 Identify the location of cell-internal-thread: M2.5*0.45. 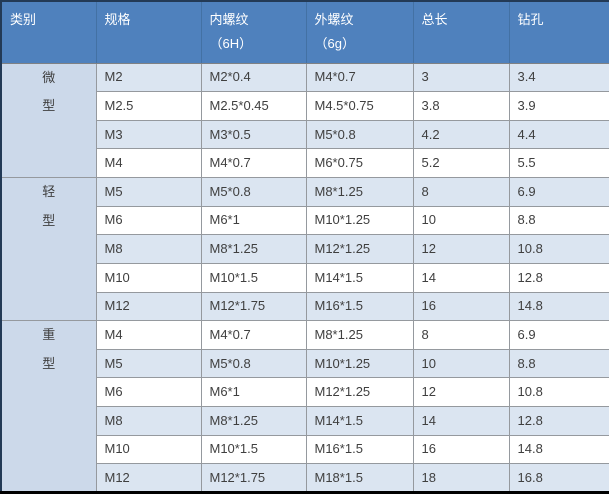
(253, 106).